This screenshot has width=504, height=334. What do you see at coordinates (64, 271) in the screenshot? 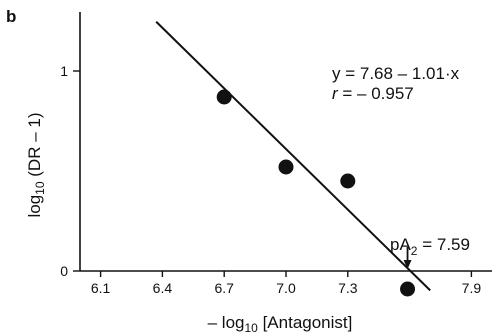
I see `y-tick-label: 0` at bounding box center [64, 271].